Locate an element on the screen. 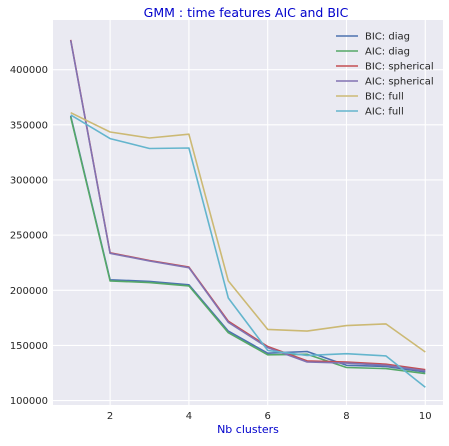 The width and height of the screenshot is (449, 446). legend-label: BIC: full is located at coordinates (384, 97).